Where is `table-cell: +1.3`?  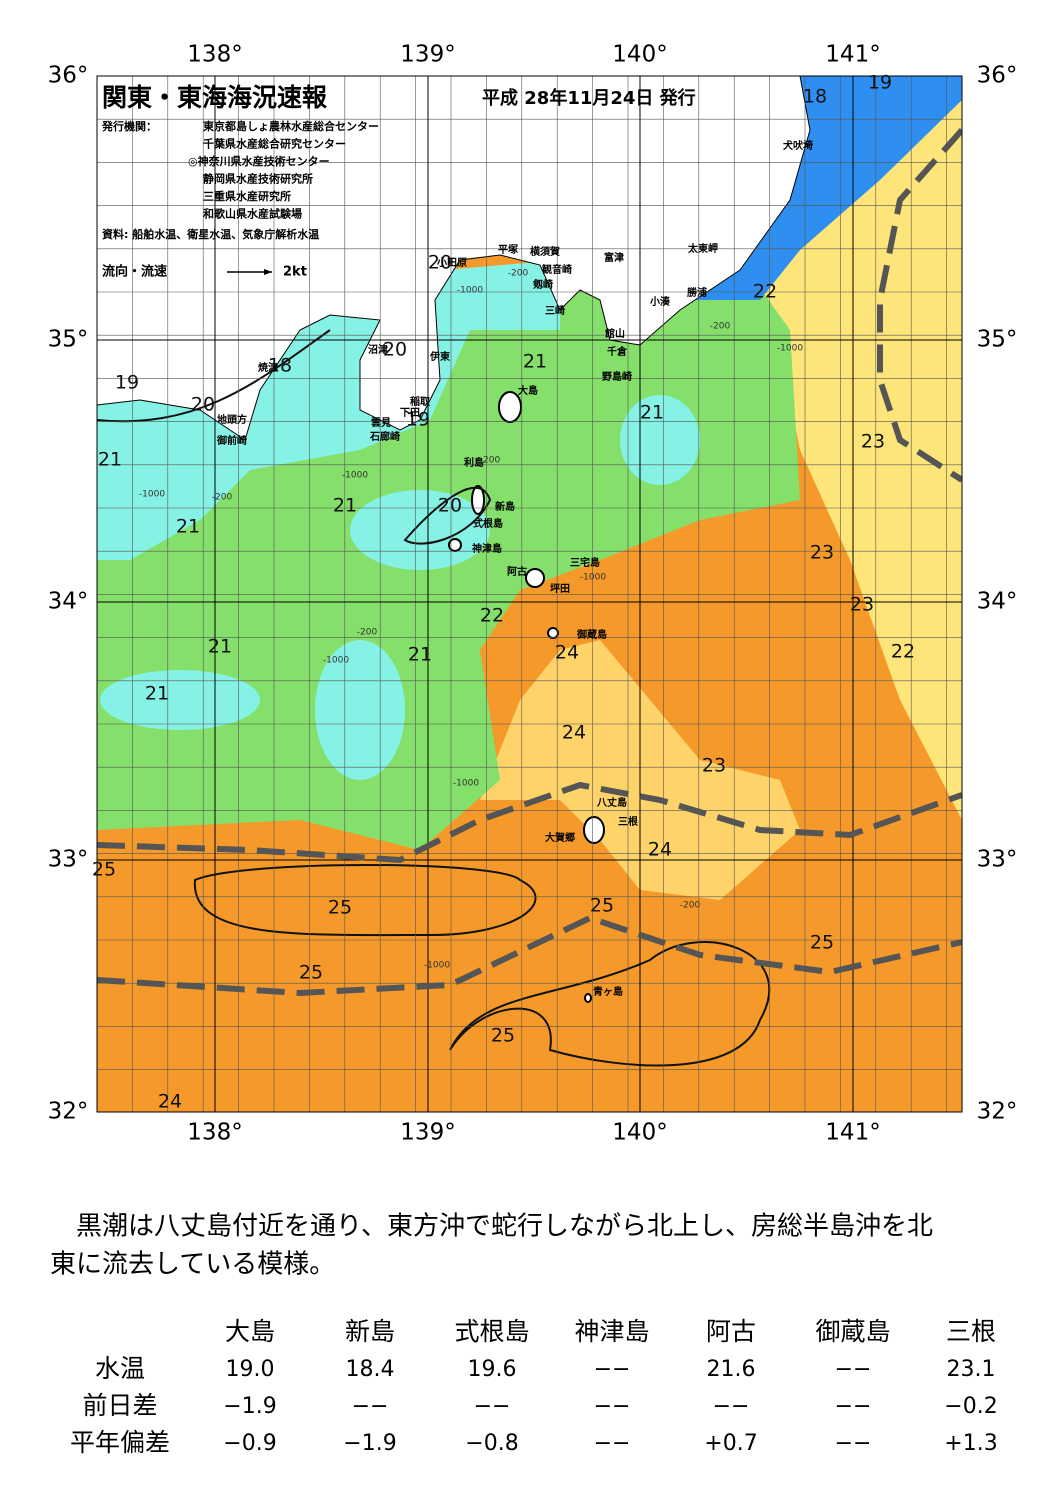
table-cell: +1.3 is located at coordinates (970, 1443).